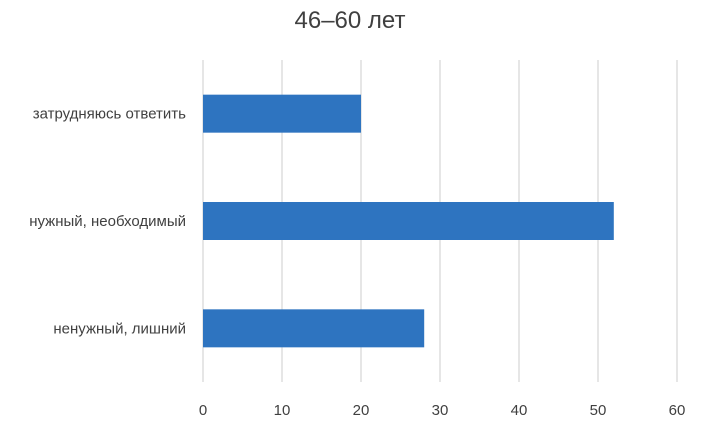 This screenshot has height=428, width=706. Describe the element at coordinates (519, 410) in the screenshot. I see `x-tick-label: 40` at that location.